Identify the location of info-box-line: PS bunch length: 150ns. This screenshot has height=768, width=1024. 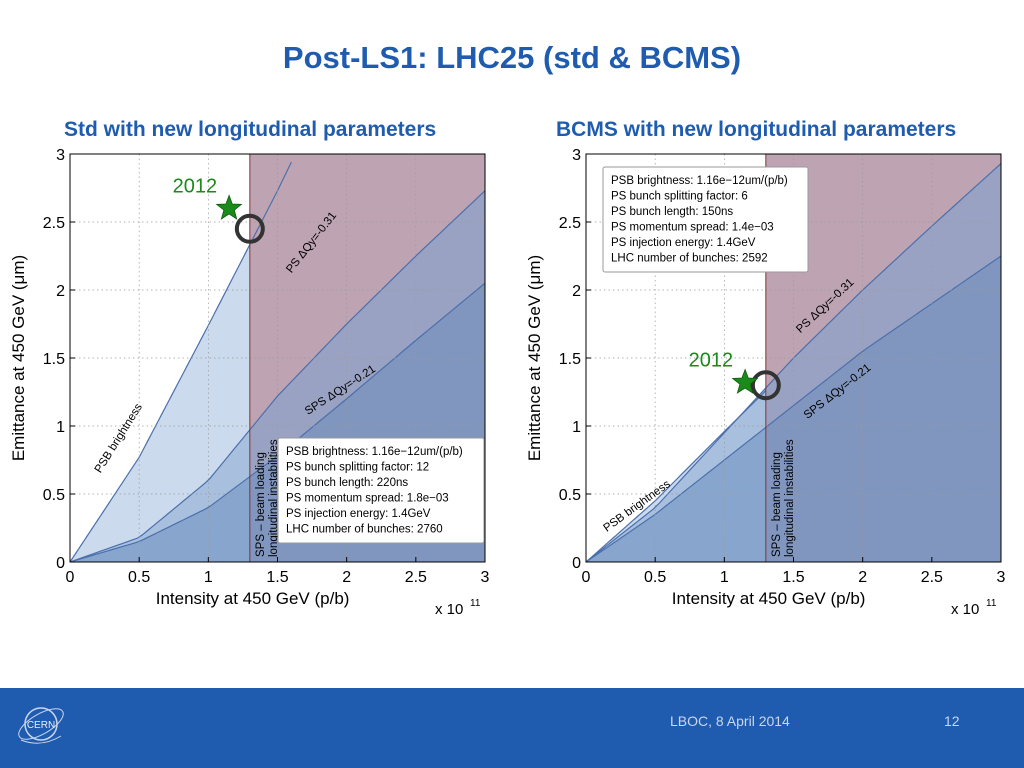
(672, 212).